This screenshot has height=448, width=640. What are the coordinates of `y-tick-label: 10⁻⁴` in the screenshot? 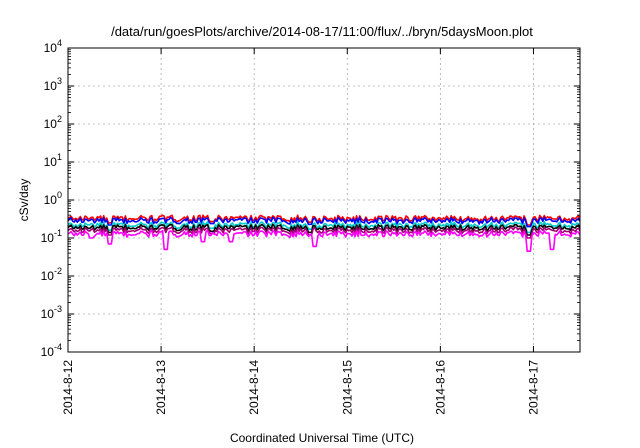 It's located at (51, 350).